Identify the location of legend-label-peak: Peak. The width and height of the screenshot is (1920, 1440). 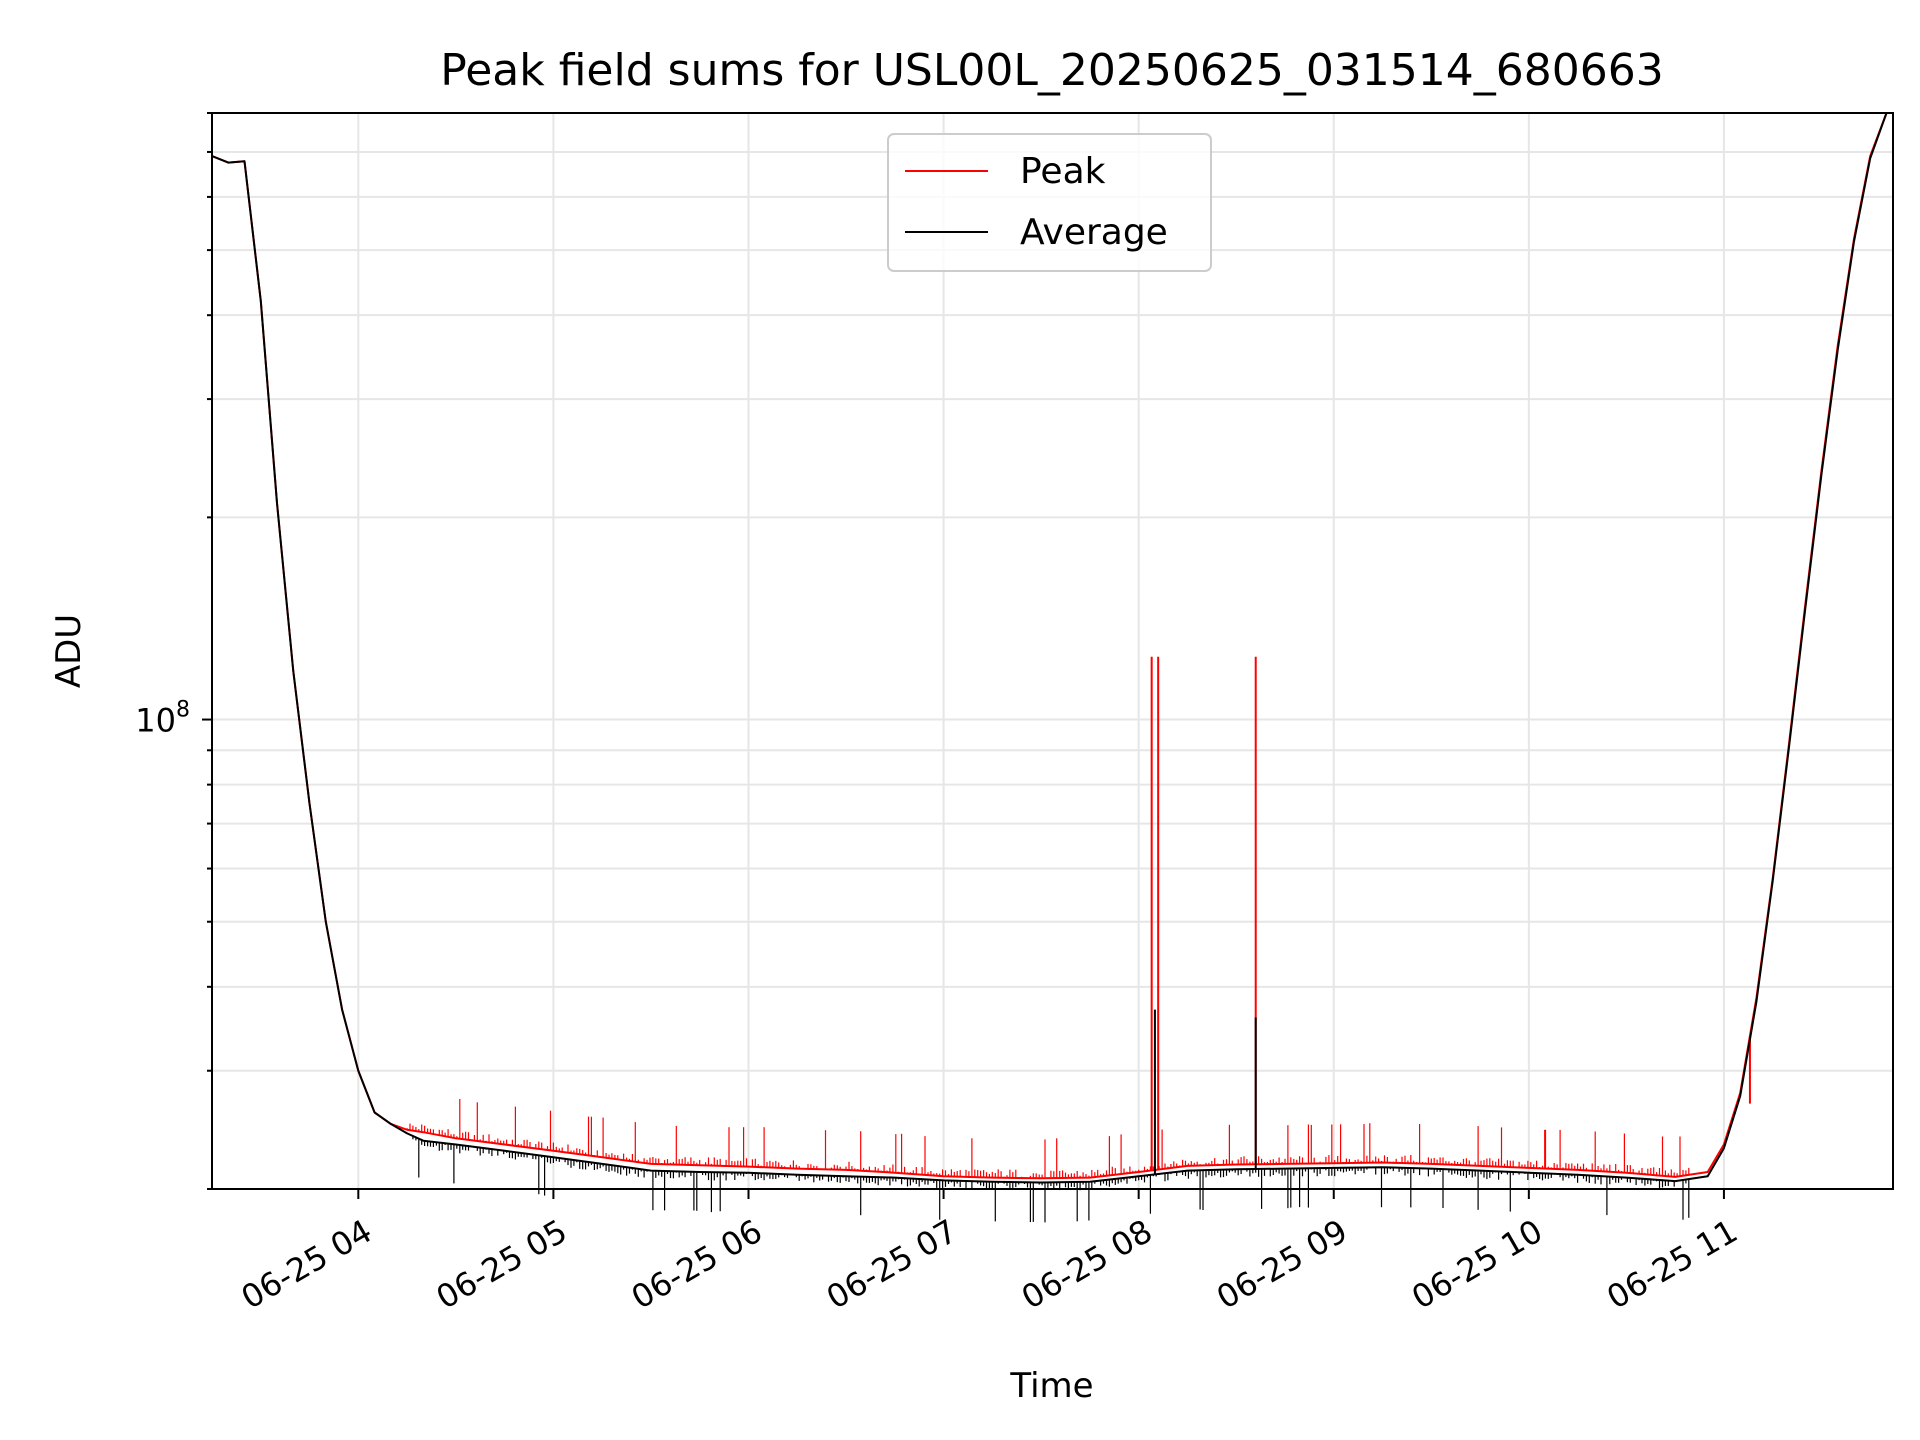
(1063, 171).